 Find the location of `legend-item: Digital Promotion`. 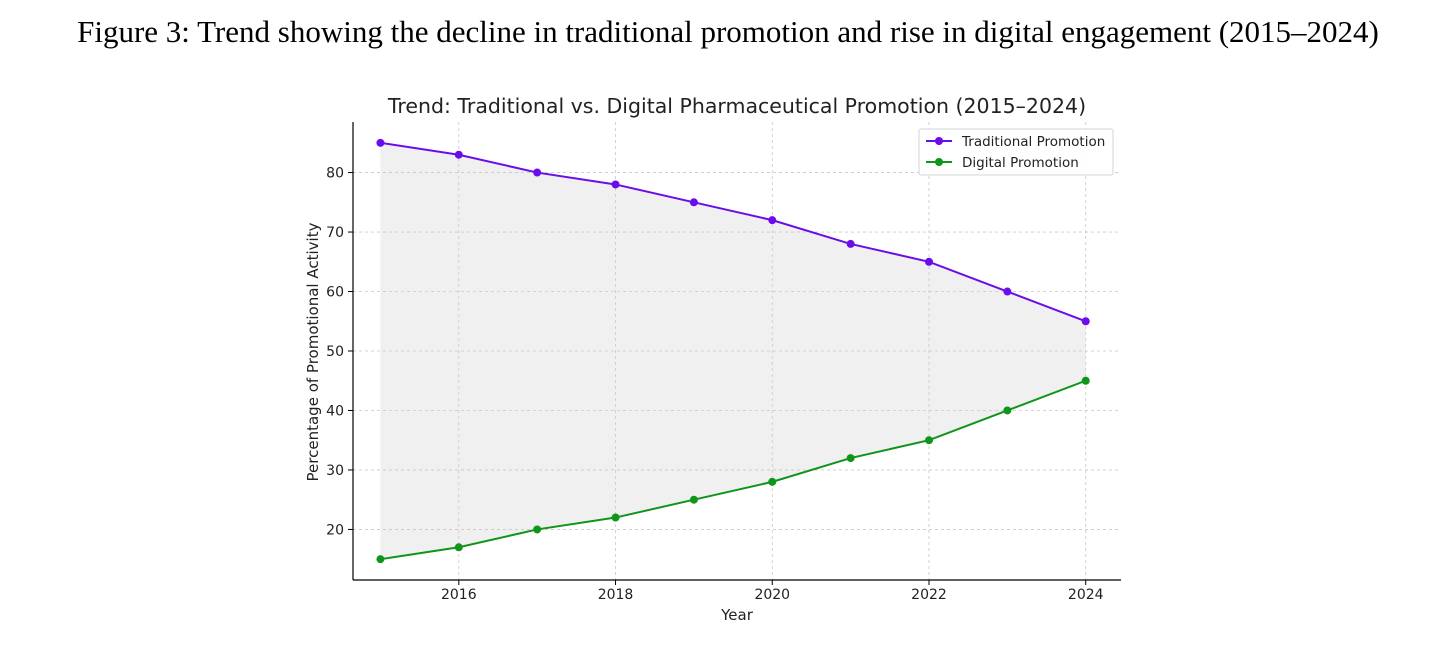

legend-item: Digital Promotion is located at coordinates (1002, 163).